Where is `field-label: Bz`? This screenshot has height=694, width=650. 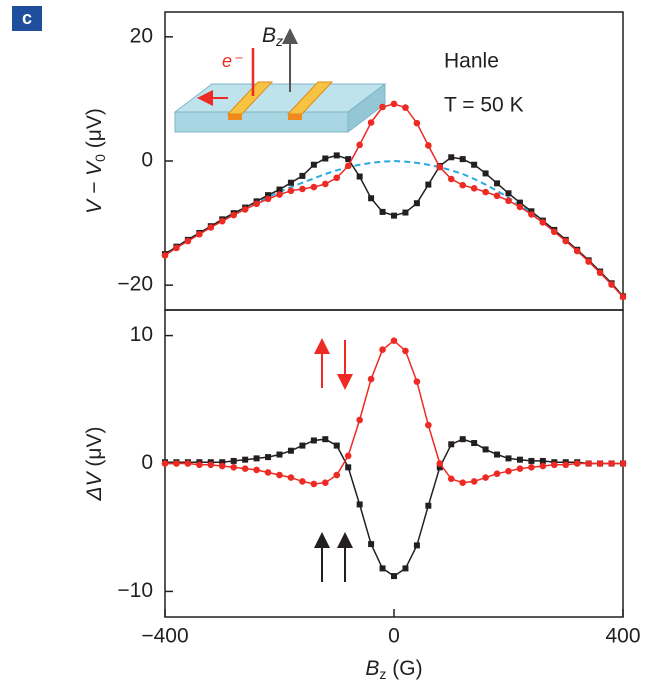 field-label: Bz is located at coordinates (272, 36).